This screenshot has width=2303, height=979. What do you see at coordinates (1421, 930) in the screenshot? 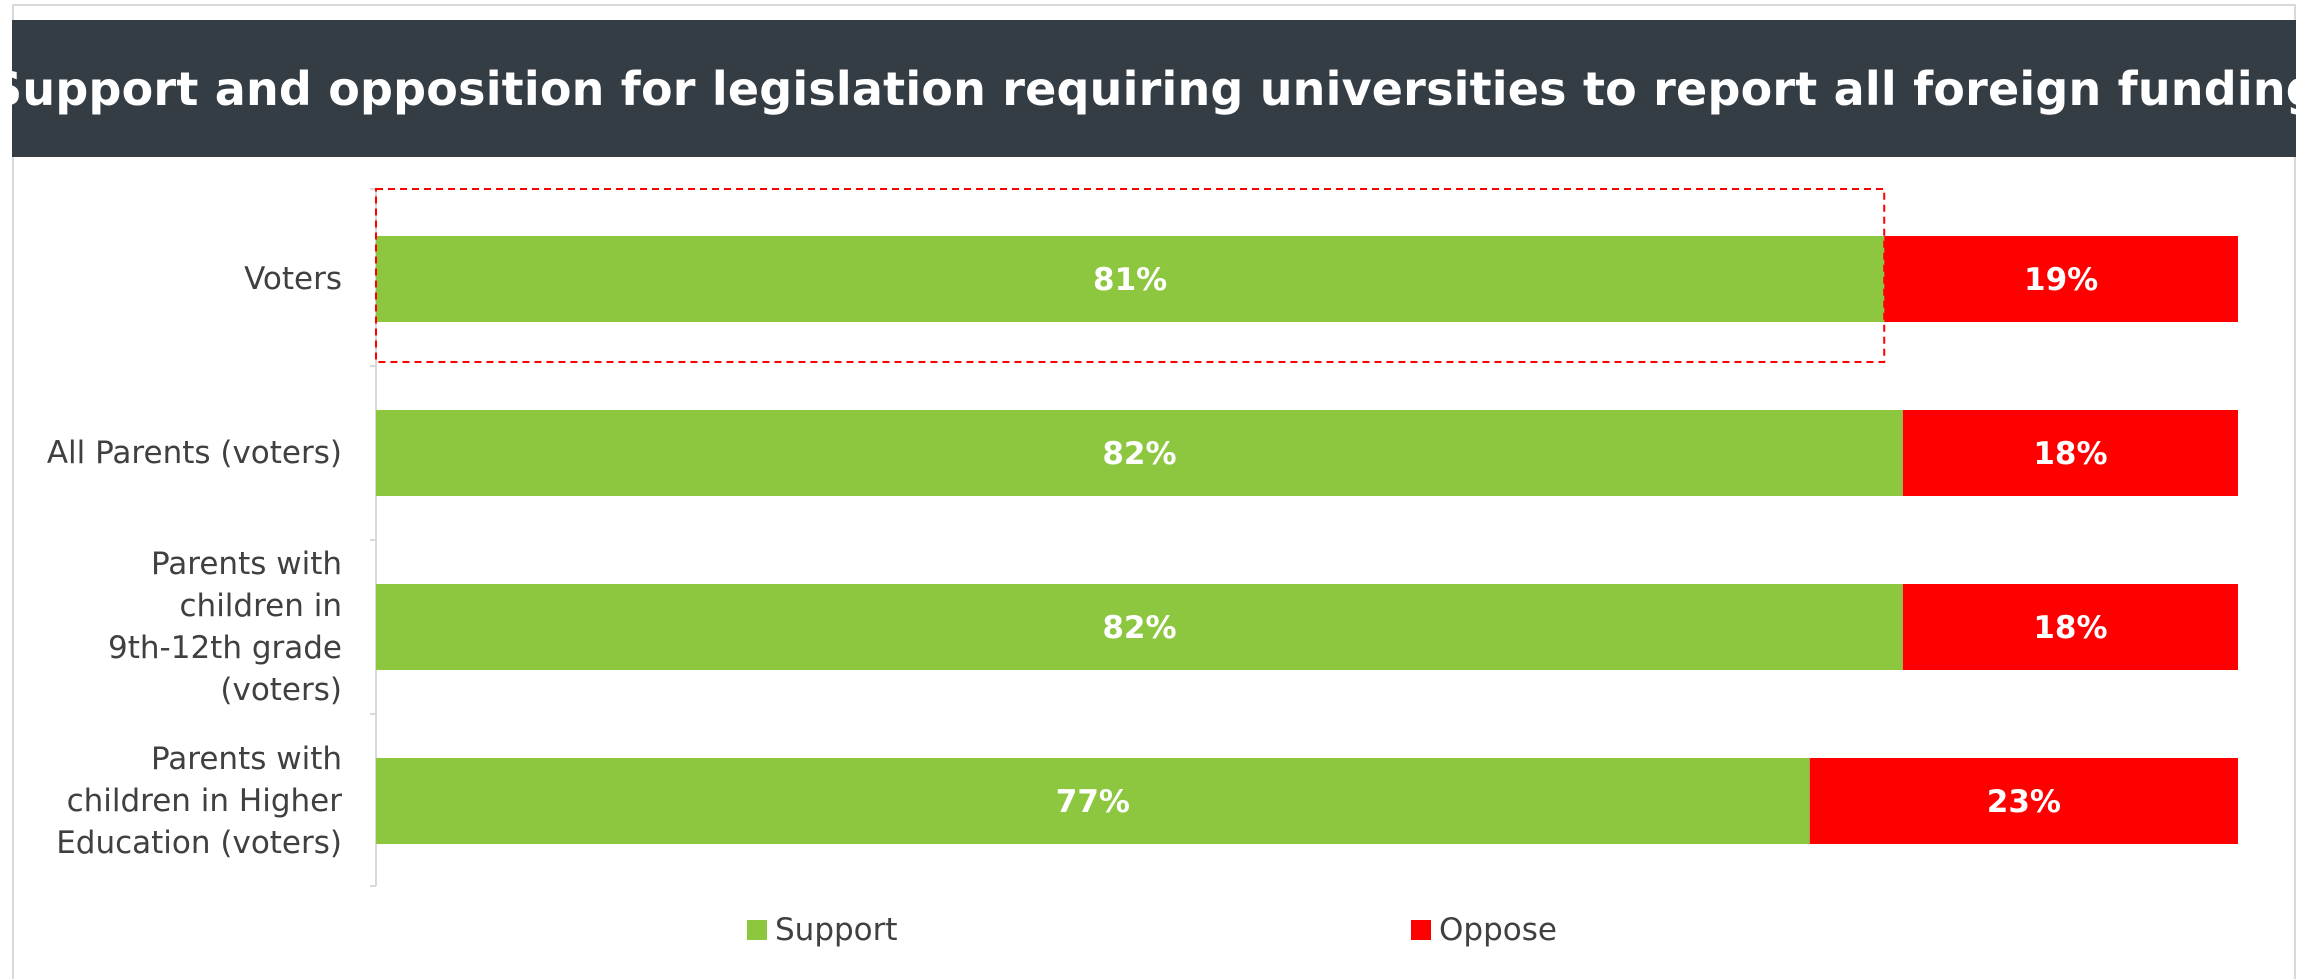
I see `legend-oppose-swatch` at bounding box center [1421, 930].